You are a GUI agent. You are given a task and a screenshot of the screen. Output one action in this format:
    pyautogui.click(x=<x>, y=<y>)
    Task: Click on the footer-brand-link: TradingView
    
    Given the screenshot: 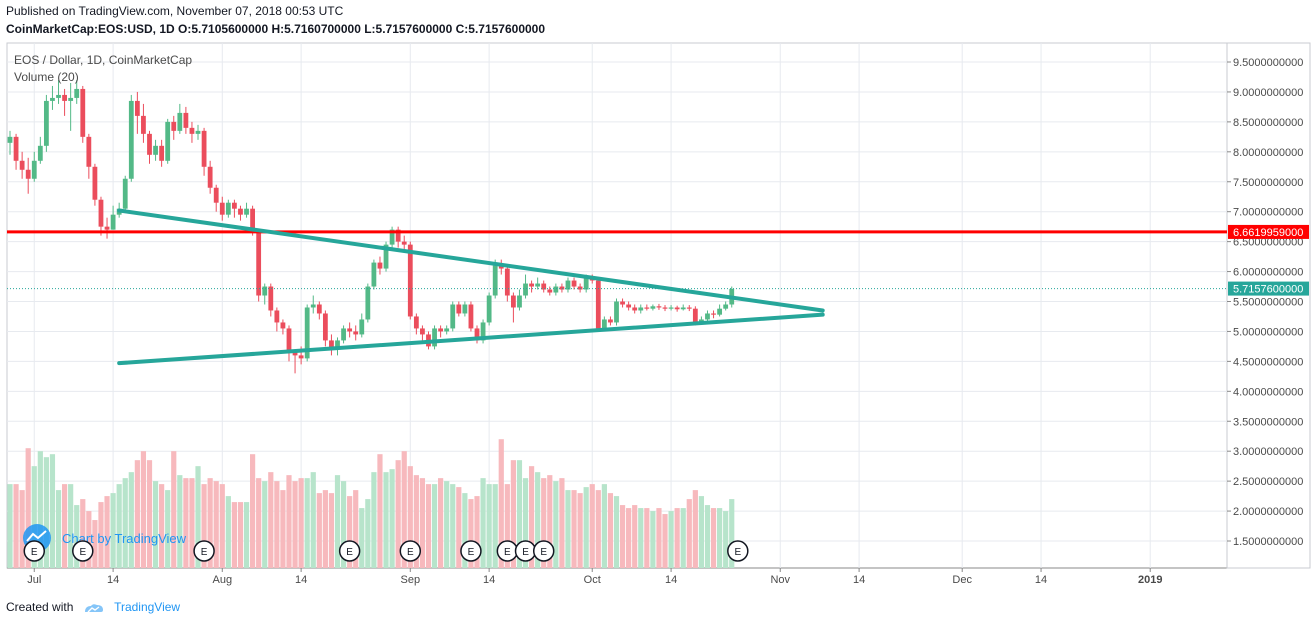 What is the action you would take?
    pyautogui.click(x=147, y=607)
    